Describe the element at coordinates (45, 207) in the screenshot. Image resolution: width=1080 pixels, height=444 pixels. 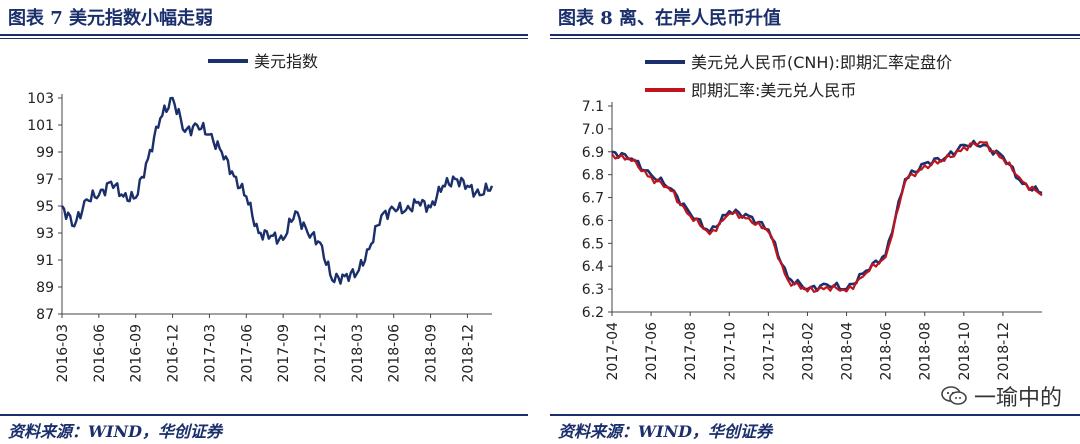
I see `y-tick-label: 95` at that location.